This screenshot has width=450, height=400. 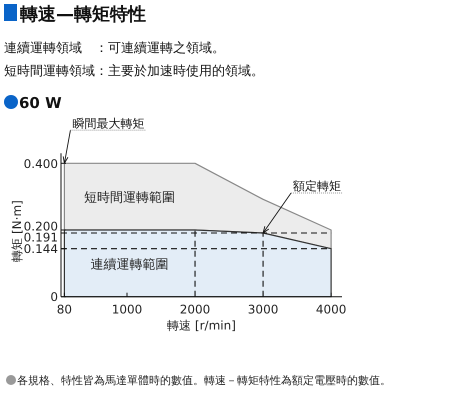 I want to click on x-tick-label: 80, so click(x=64, y=309).